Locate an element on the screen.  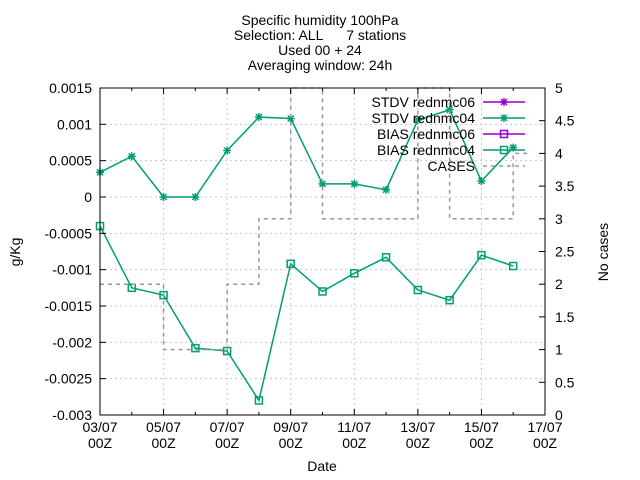
chart-title-line-1: Specific humidity 100hPa is located at coordinates (320, 20).